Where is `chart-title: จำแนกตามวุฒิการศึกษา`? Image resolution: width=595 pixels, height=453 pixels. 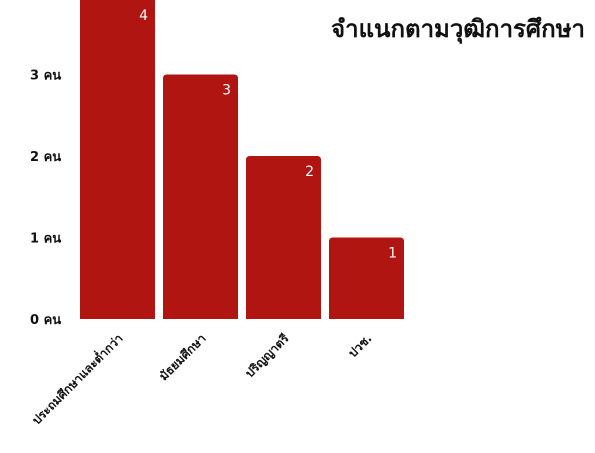
chart-title: จำแนกตามวุฒิการศึกษา is located at coordinates (458, 30).